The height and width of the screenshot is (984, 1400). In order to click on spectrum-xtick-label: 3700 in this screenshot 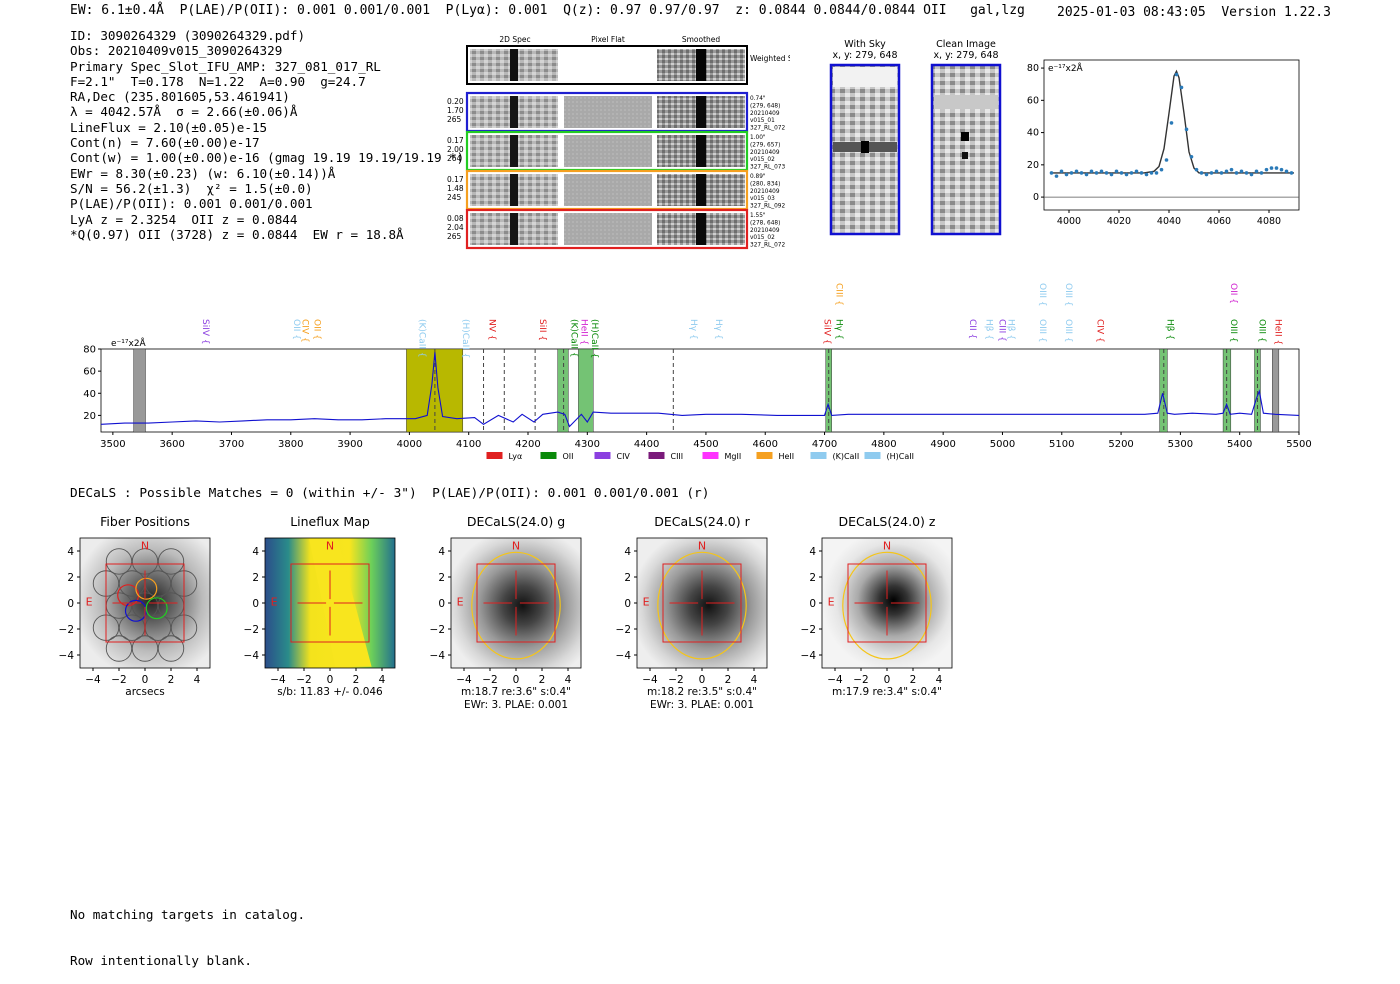, I will do `click(231, 444)`.